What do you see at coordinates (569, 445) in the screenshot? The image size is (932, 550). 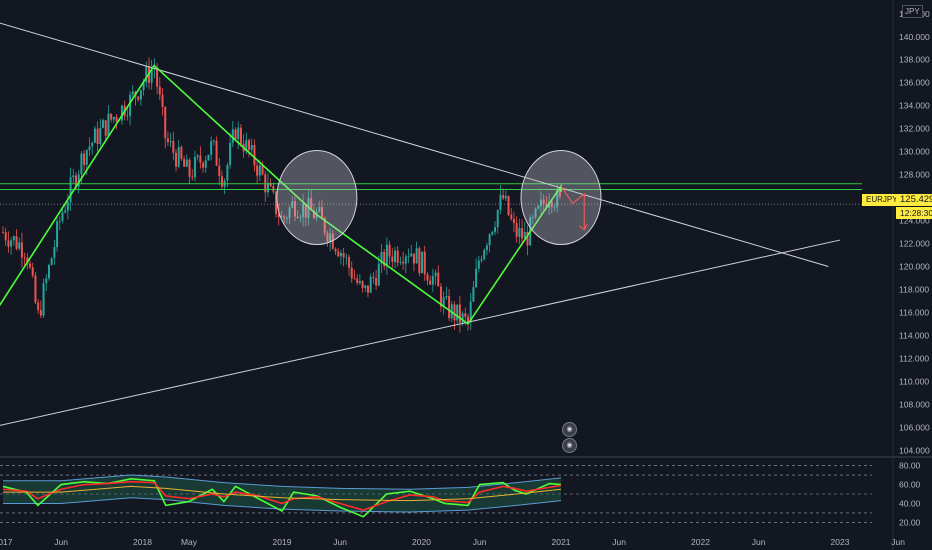 I see `dividend-badge-icon: ◉` at bounding box center [569, 445].